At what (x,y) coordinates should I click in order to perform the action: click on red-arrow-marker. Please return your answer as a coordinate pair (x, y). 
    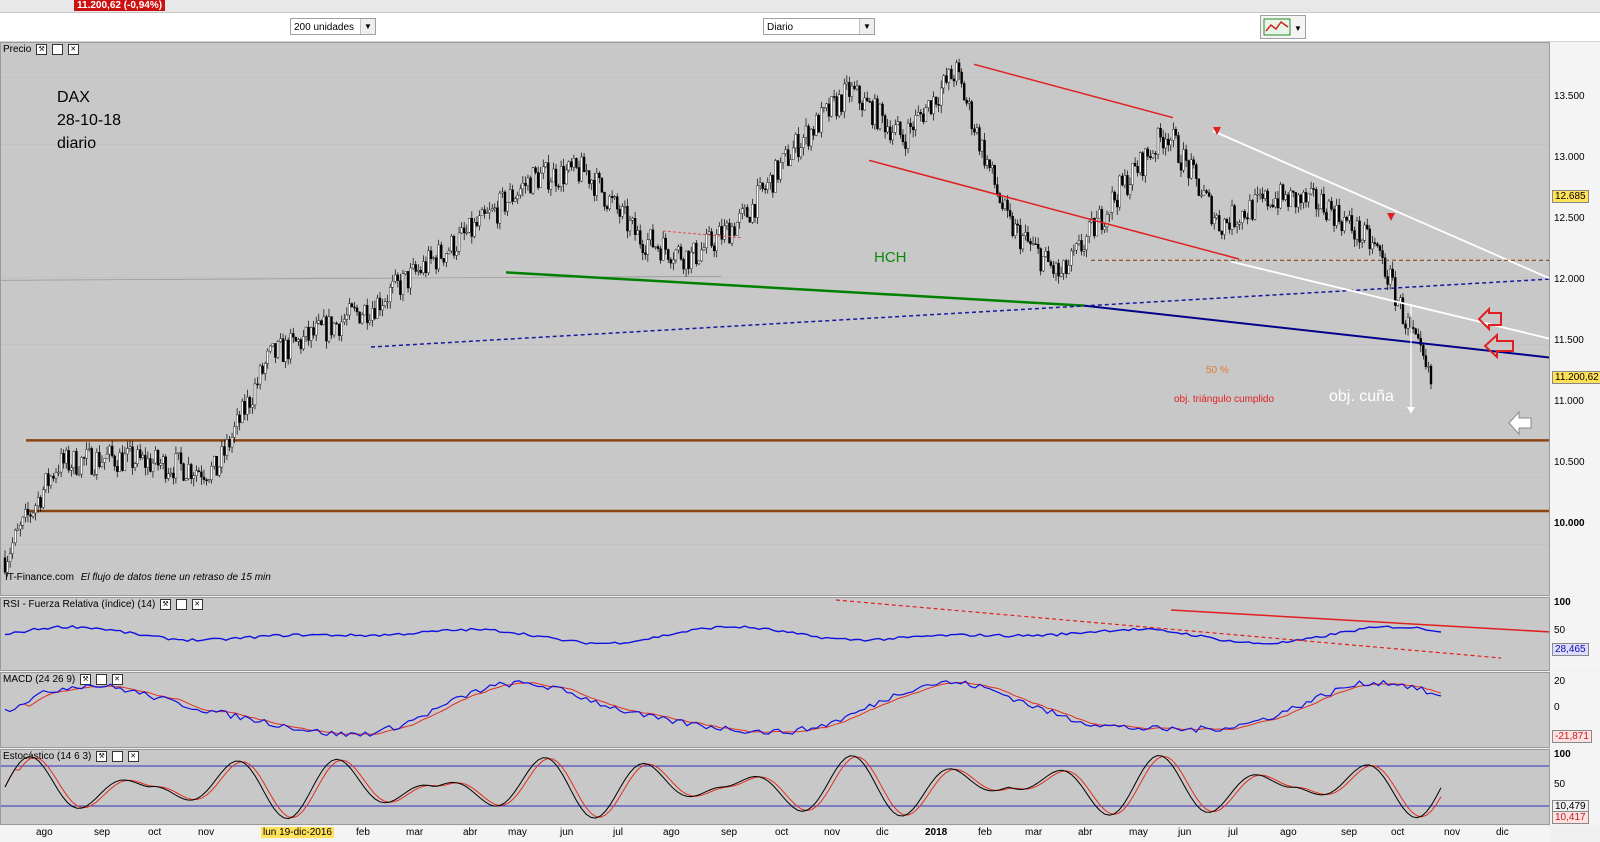
    Looking at the image, I should click on (1489, 319).